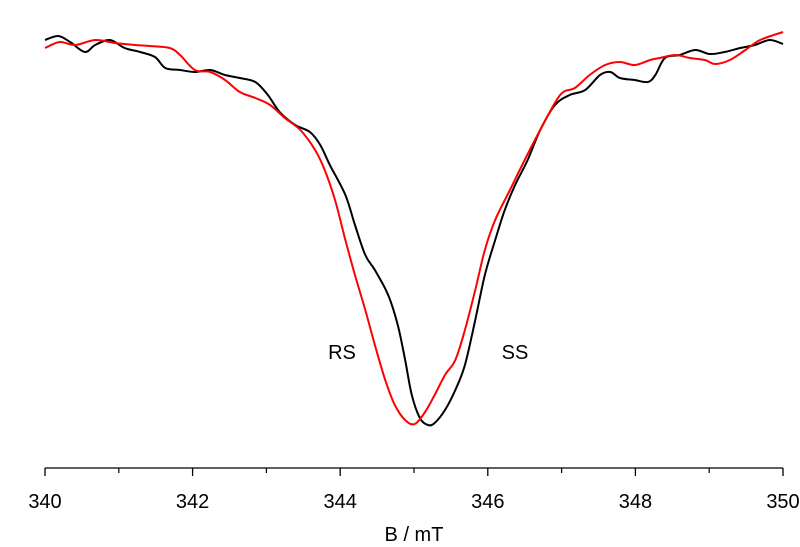 Image resolution: width=800 pixels, height=547 pixels. Describe the element at coordinates (414, 535) in the screenshot. I see `x-axis-title: B / mT` at that location.